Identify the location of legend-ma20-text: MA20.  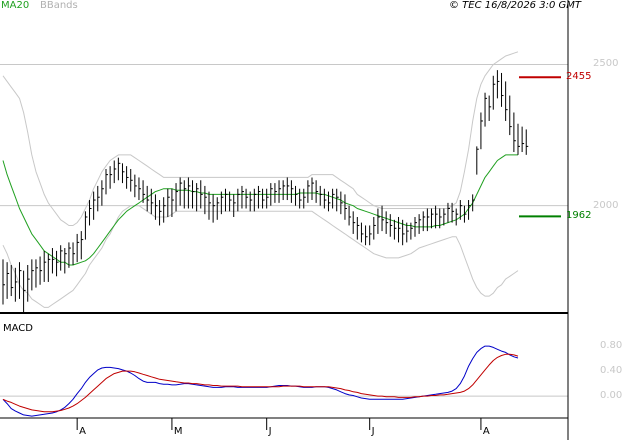
(15, 5).